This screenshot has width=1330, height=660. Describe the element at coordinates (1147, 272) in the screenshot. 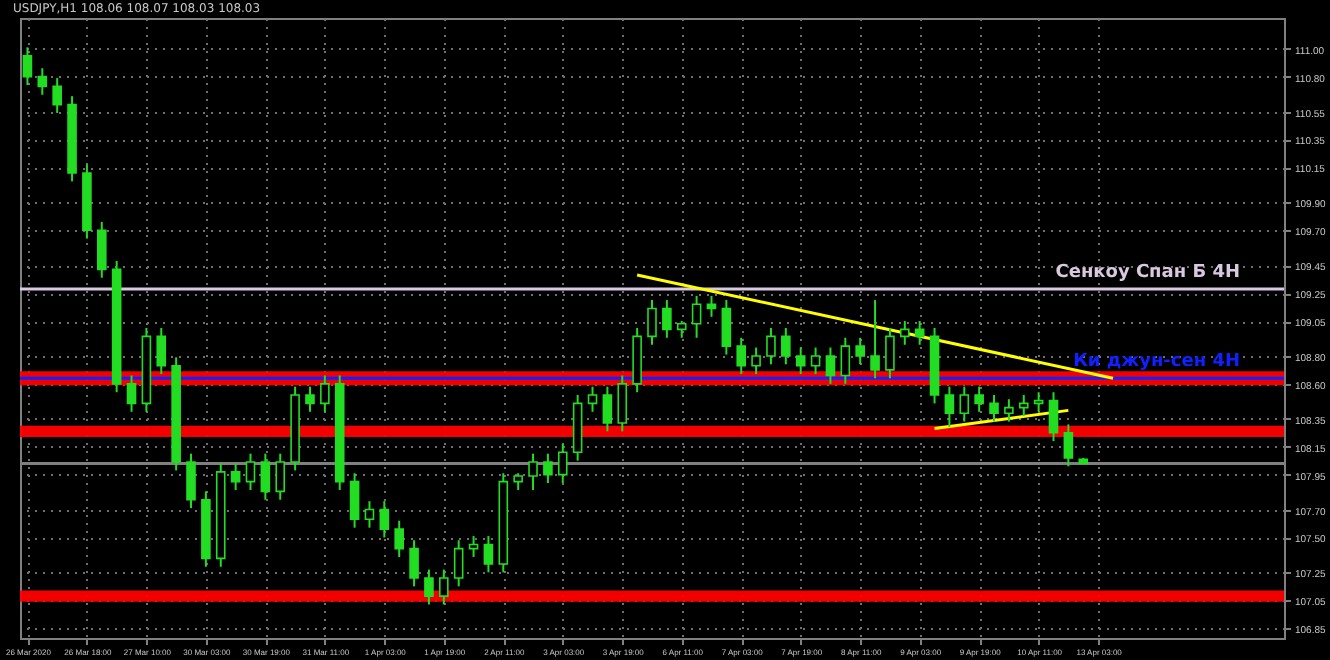

I see `ref-line-label: Сенкоу Спан Б 4Н` at that location.